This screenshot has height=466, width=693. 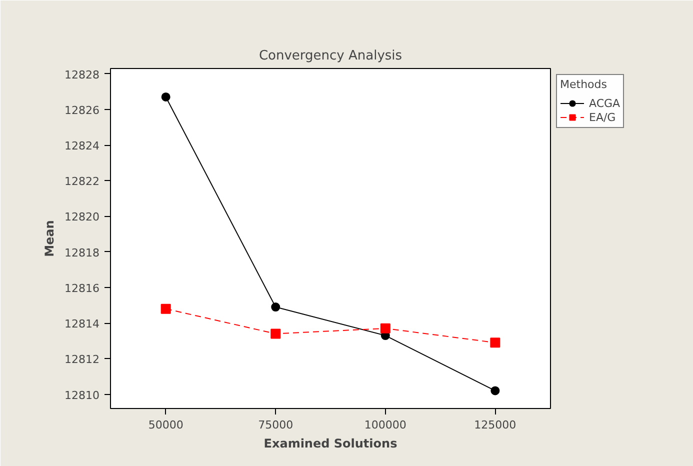 What do you see at coordinates (82, 181) in the screenshot?
I see `y-tick-label: 12822` at bounding box center [82, 181].